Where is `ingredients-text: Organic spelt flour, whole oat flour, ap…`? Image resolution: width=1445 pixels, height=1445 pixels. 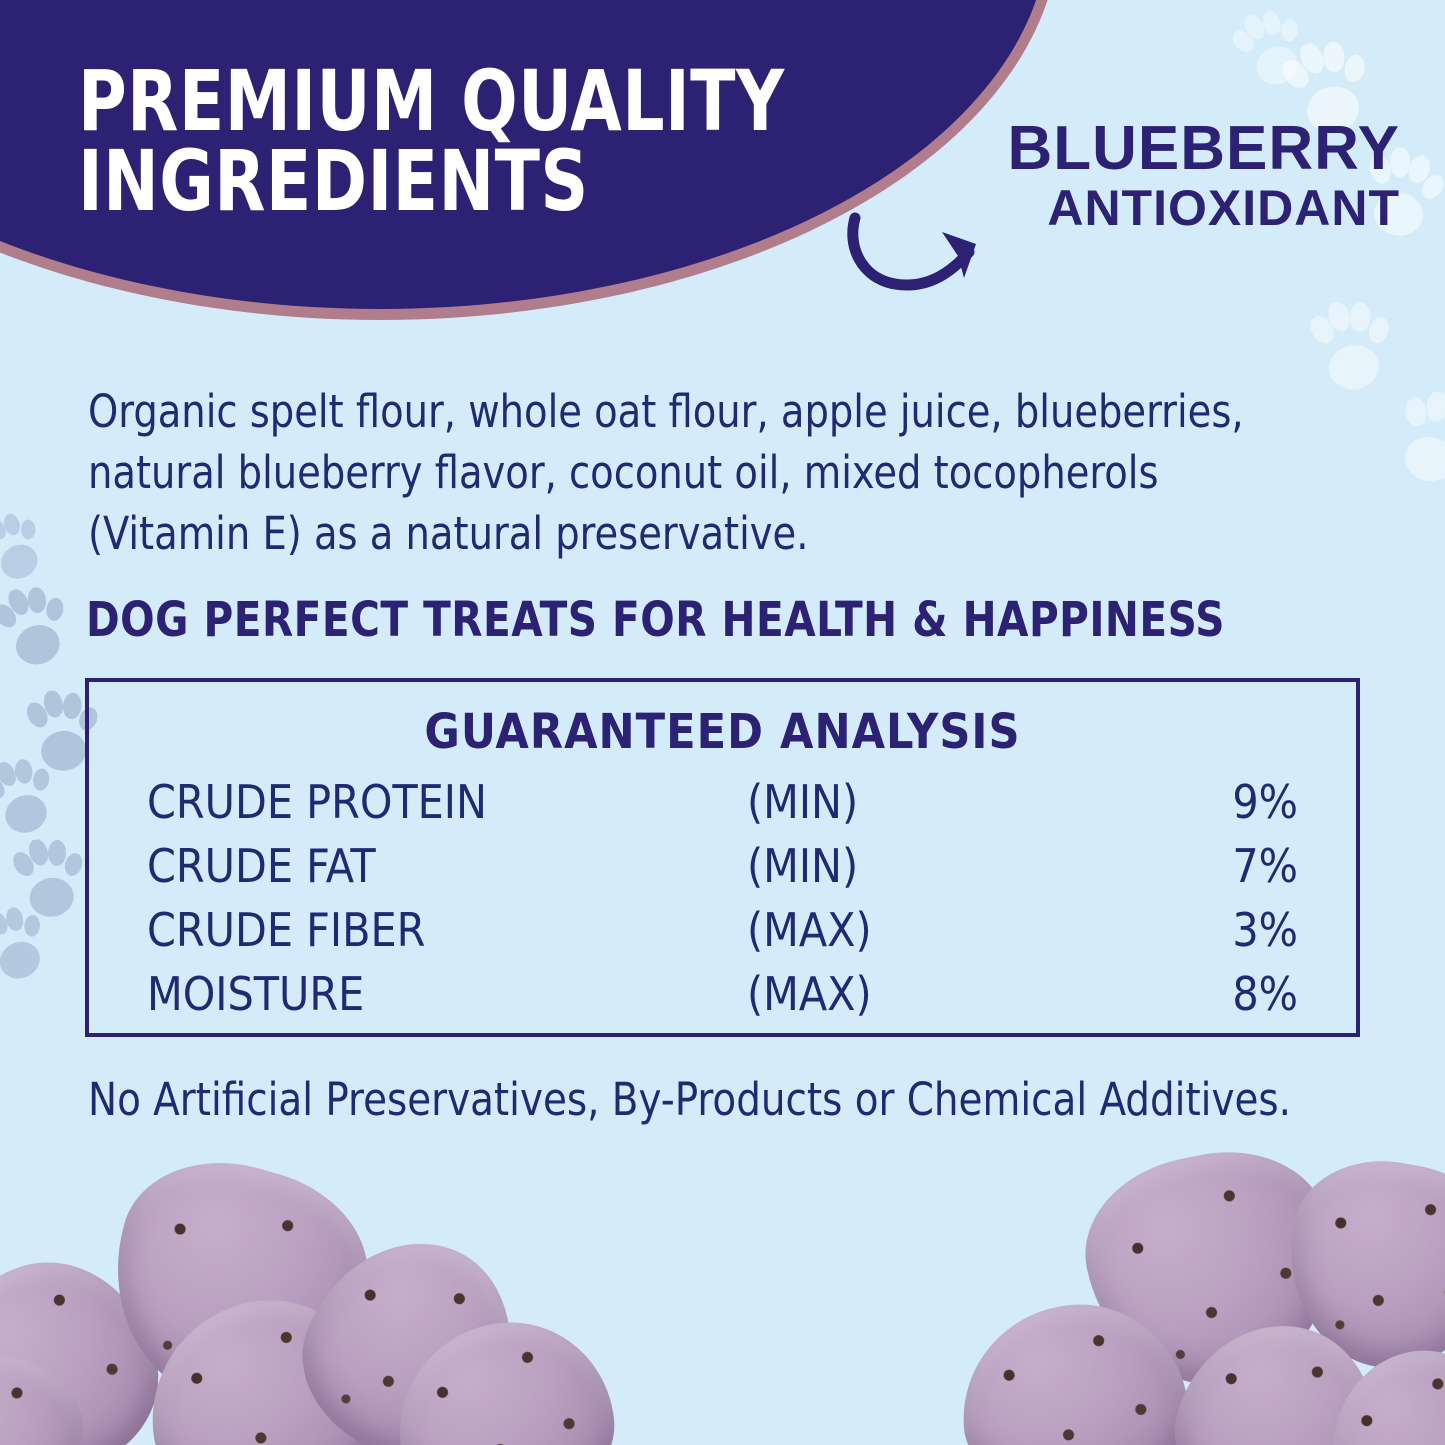 ingredients-text: Organic spelt flour, whole oat flour, ap… is located at coordinates (666, 472).